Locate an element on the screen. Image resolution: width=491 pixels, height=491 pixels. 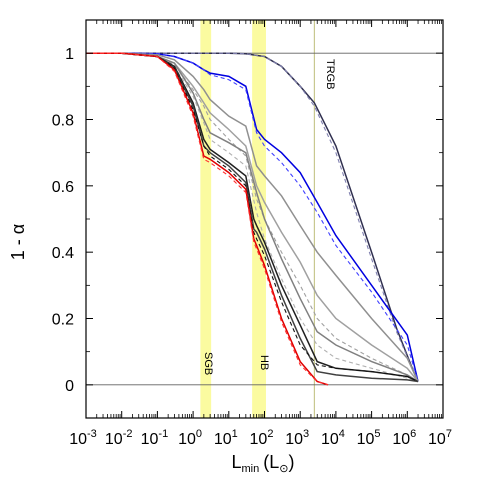
x-tick-exponent: 7 is located at coordinates (449, 434).